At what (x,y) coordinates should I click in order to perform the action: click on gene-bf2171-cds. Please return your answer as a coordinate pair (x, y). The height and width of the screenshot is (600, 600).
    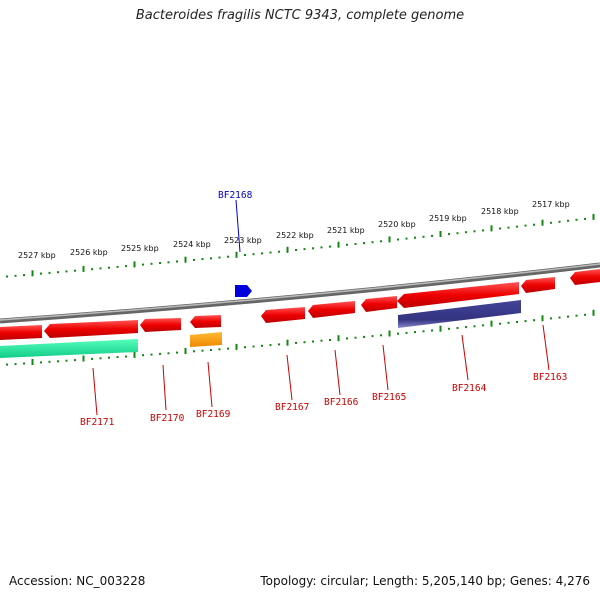
    Looking at the image, I should click on (21, 332).